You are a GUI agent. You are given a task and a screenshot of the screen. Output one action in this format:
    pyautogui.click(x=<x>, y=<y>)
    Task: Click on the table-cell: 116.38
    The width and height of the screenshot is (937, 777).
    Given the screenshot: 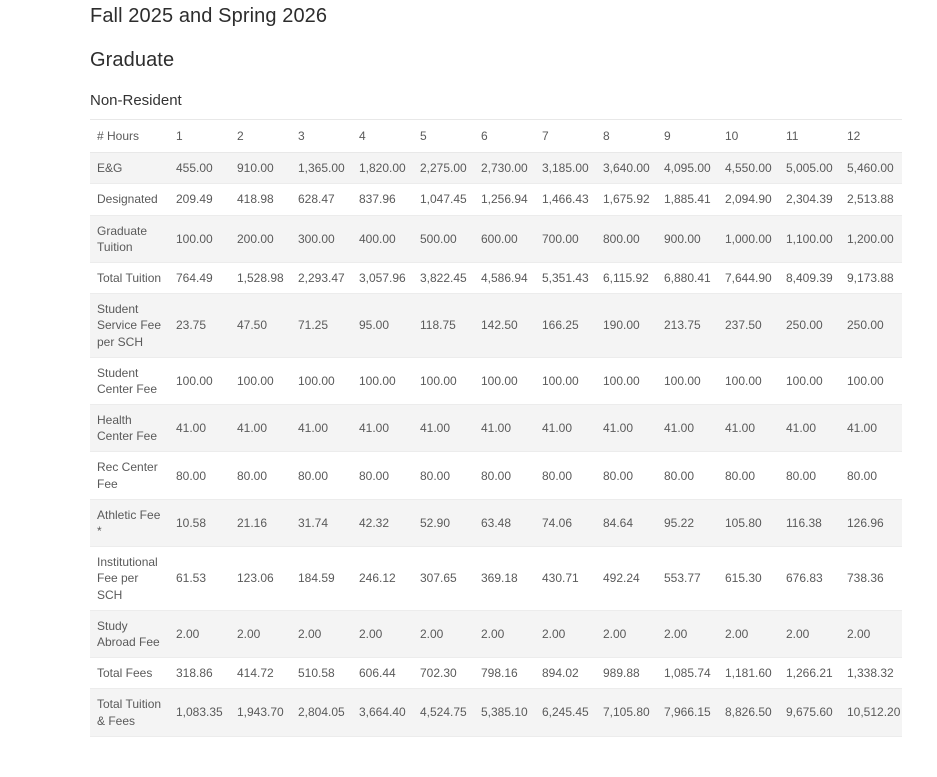 What is the action you would take?
    pyautogui.click(x=804, y=522)
    